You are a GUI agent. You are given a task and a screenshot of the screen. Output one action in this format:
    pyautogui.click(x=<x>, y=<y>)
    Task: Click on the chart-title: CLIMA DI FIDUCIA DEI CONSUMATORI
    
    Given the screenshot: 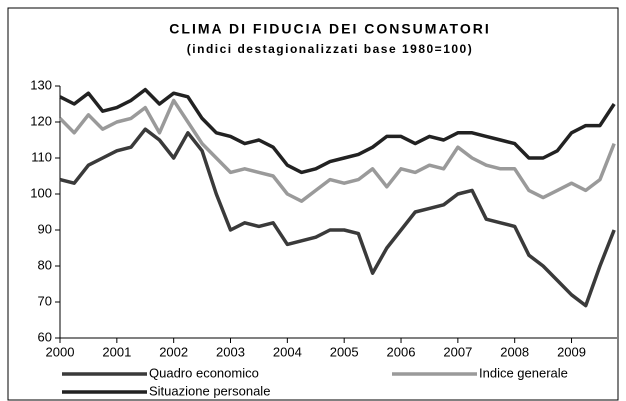 What is the action you would take?
    pyautogui.click(x=329, y=29)
    